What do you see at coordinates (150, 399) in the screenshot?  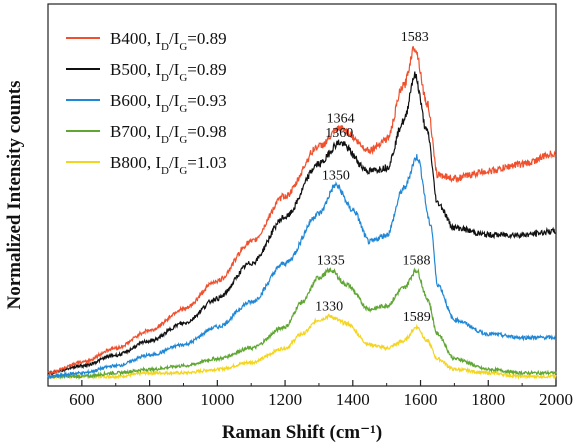 I see `x-tick-label: 800` at bounding box center [150, 399].